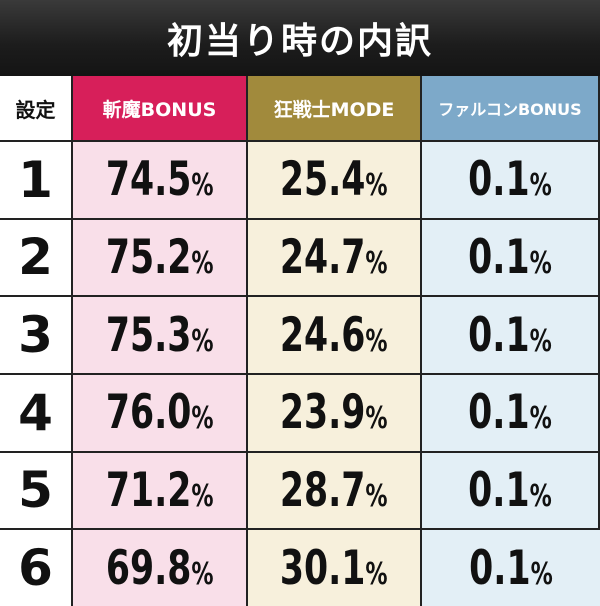  I want to click on setting-cell: 2, so click(36, 257).